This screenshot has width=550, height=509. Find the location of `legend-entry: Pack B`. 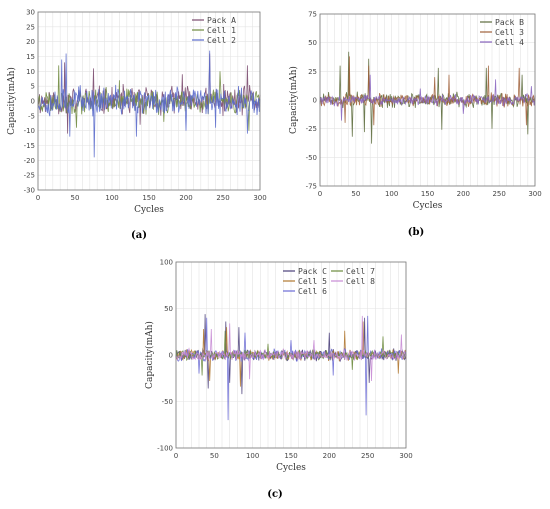

legend-entry: Pack B is located at coordinates (509, 22).